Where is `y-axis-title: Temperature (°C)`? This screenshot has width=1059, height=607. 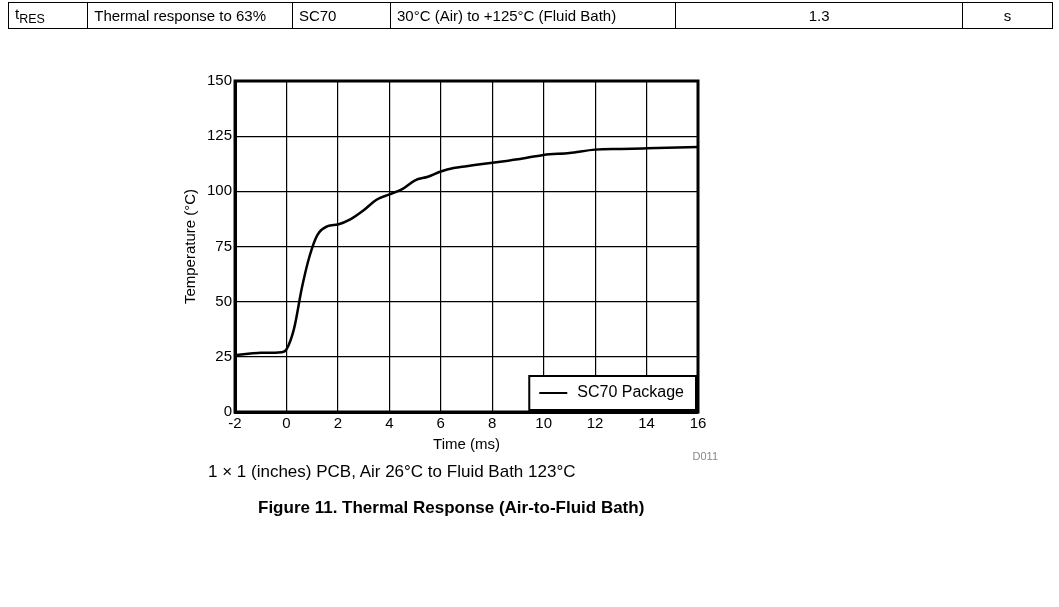 y-axis-title: Temperature (°C) is located at coordinates (190, 246).